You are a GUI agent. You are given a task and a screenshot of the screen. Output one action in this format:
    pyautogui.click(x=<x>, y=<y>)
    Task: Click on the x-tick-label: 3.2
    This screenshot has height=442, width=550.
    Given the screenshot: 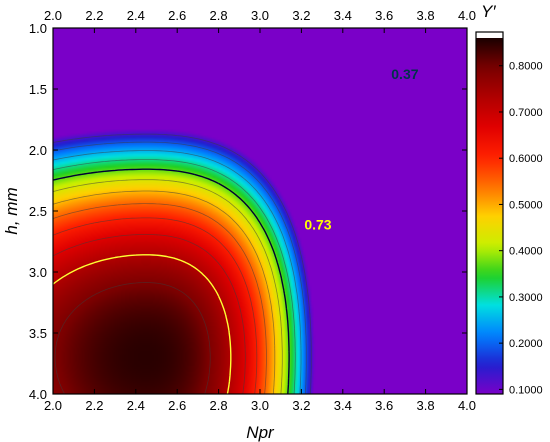 What is the action you would take?
    pyautogui.click(x=301, y=405)
    